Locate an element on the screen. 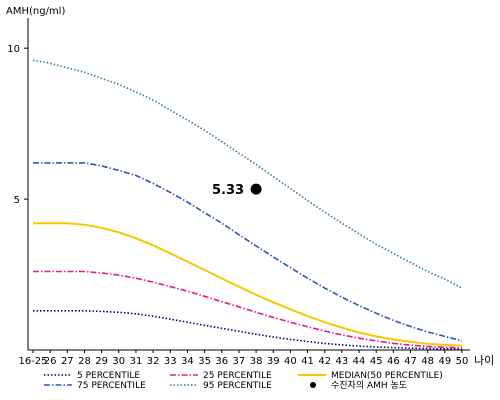  y-ticks: 5 10 is located at coordinates (17, 125).